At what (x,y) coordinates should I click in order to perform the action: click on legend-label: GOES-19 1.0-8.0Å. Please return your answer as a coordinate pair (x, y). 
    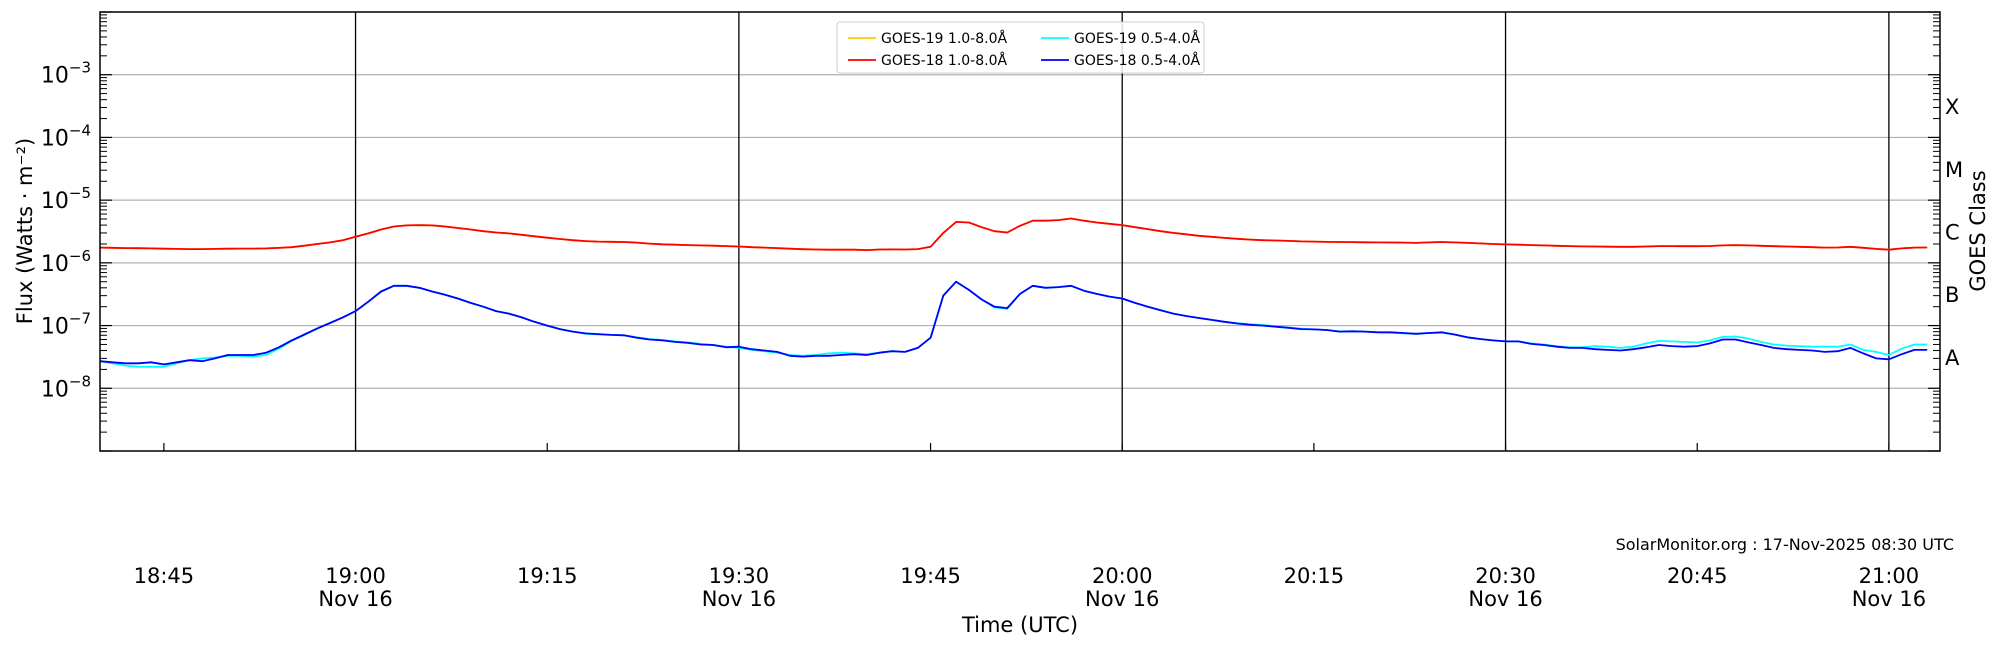
    Looking at the image, I should click on (944, 38).